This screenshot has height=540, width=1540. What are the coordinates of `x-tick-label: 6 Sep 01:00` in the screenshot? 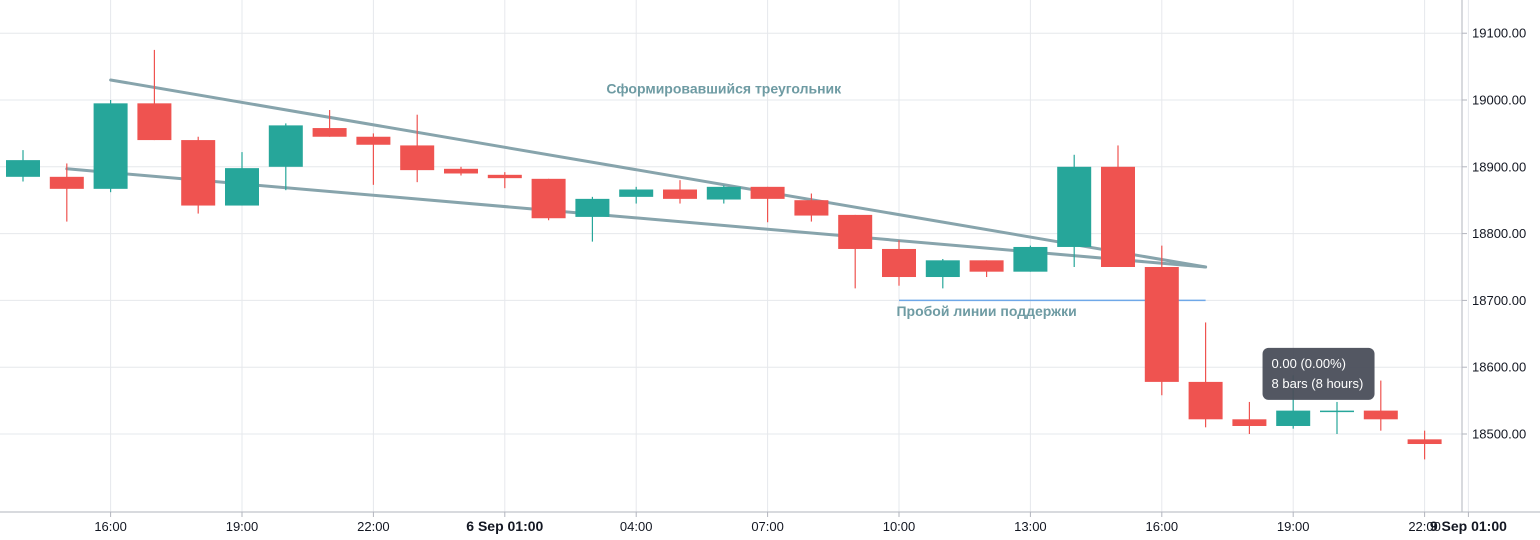 It's located at (504, 526).